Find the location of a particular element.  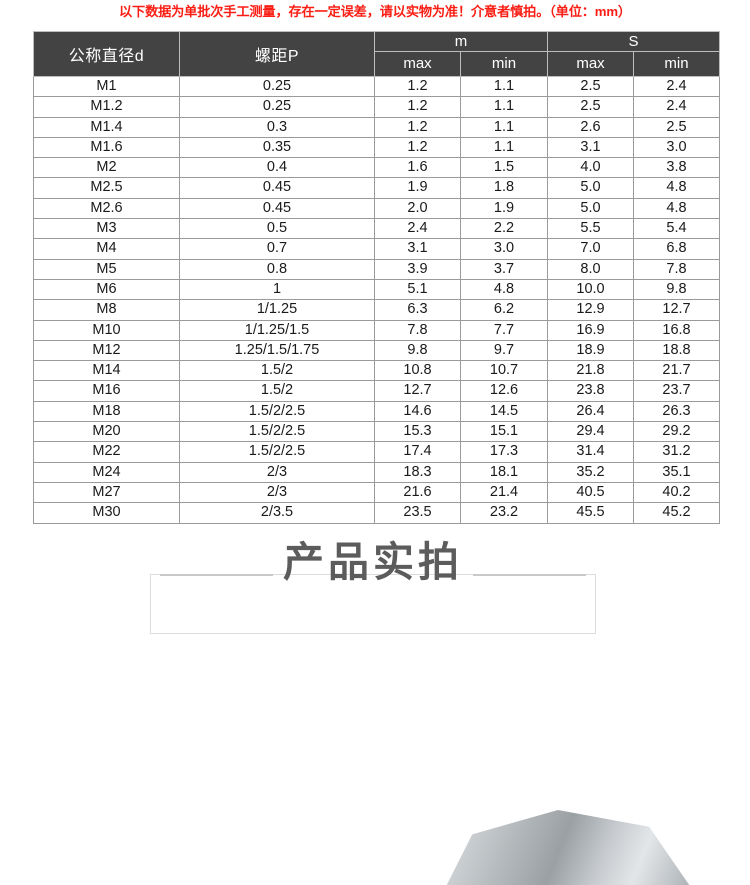

section-title-frame is located at coordinates (373, 604).